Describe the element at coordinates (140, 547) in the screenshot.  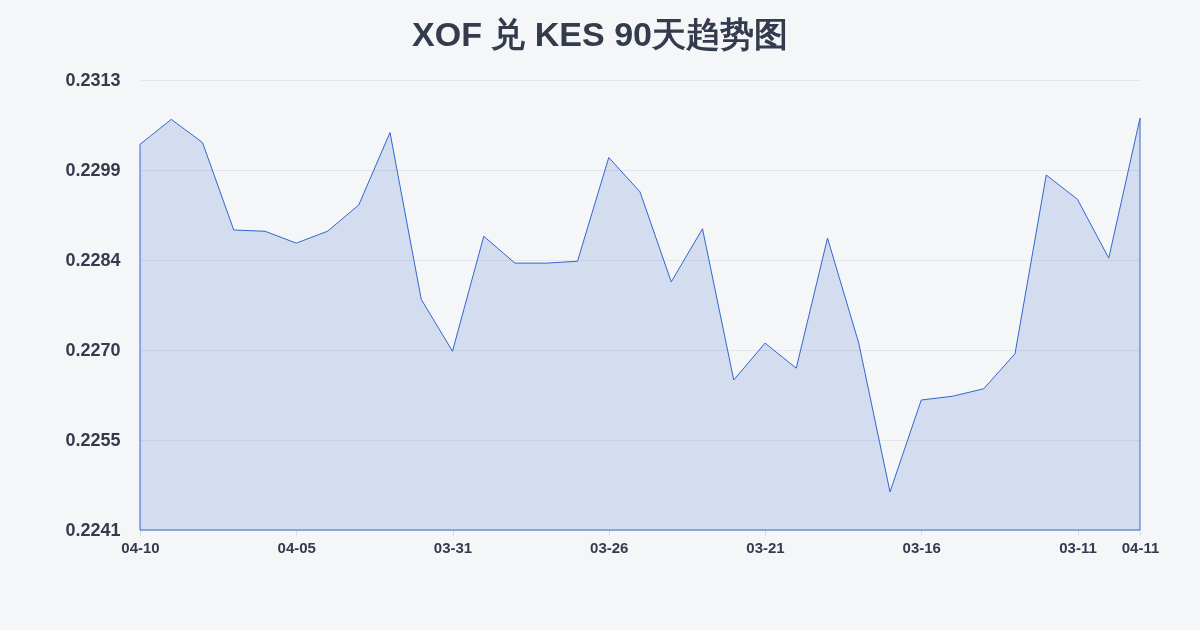
I see `x-tick-label: 04-10` at that location.